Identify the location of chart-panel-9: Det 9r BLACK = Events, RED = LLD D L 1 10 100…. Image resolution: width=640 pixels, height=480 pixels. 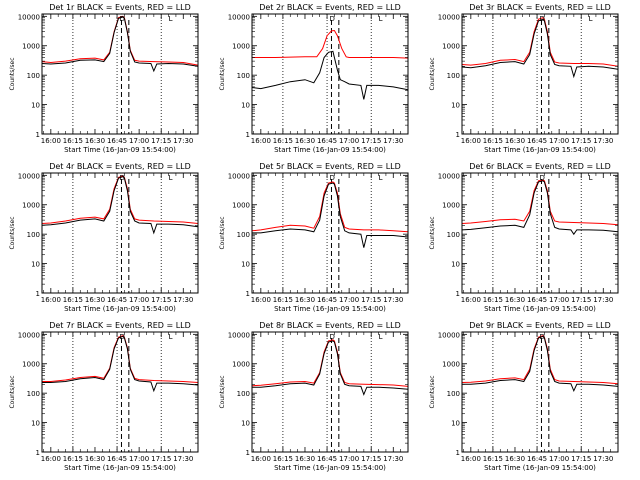
(524, 396).